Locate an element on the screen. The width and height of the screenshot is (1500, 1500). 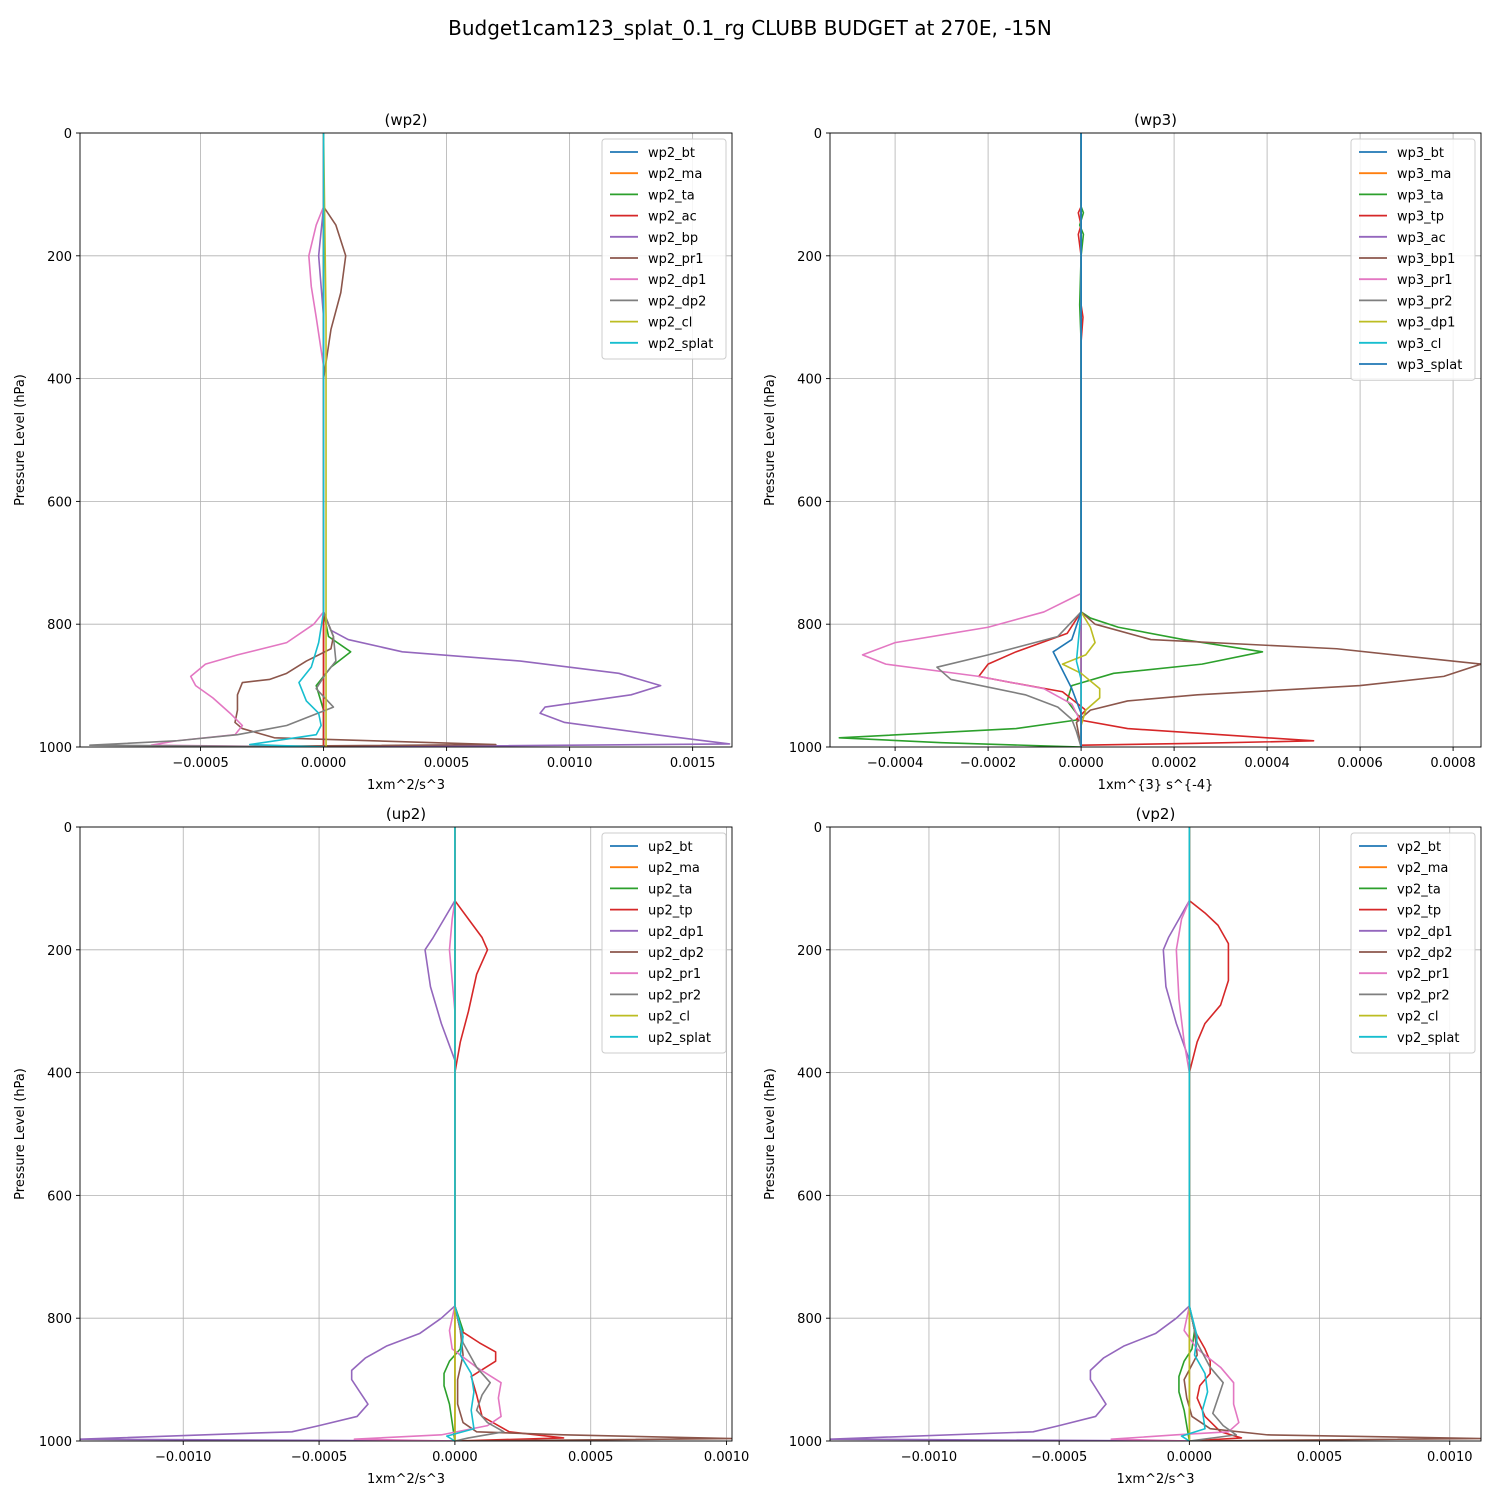
legend-entry: wp2_pr1 is located at coordinates (676, 259).